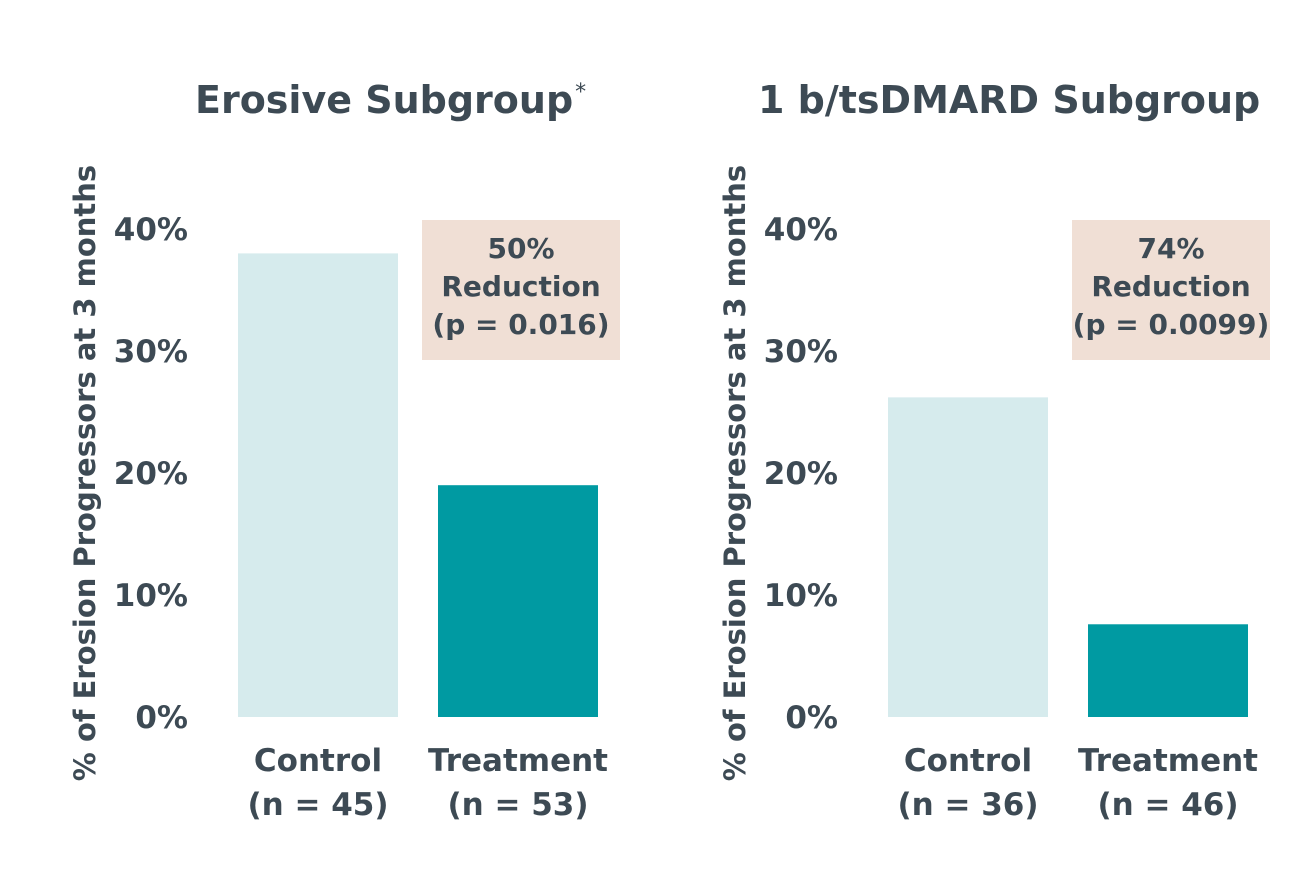 This screenshot has height=884, width=1300. What do you see at coordinates (317, 805) in the screenshot?
I see `x-category-n-label: (n = 45)` at bounding box center [317, 805].